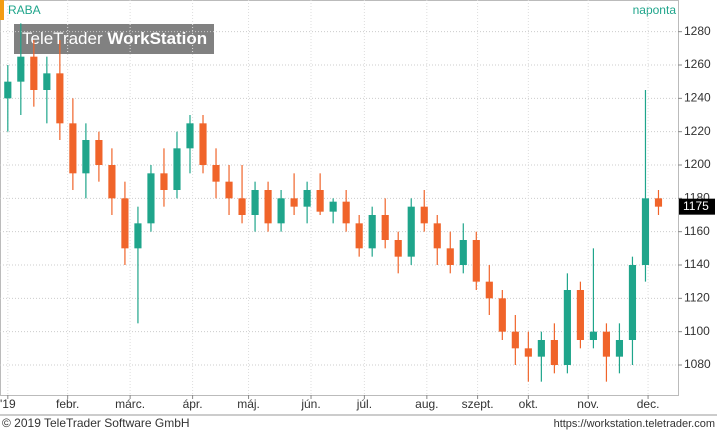 This screenshot has height=432, width=717. Describe the element at coordinates (364, 404) in the screenshot. I see `x-tick-label: júl.` at that location.